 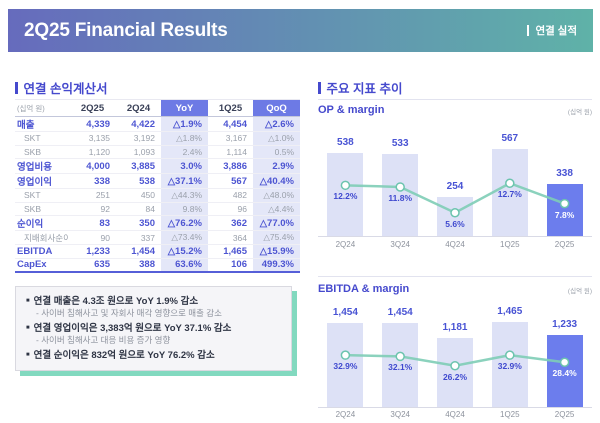 What do you see at coordinates (61, 87) in the screenshot?
I see `income-statement-title: 연결 손익계산서` at bounding box center [61, 87].